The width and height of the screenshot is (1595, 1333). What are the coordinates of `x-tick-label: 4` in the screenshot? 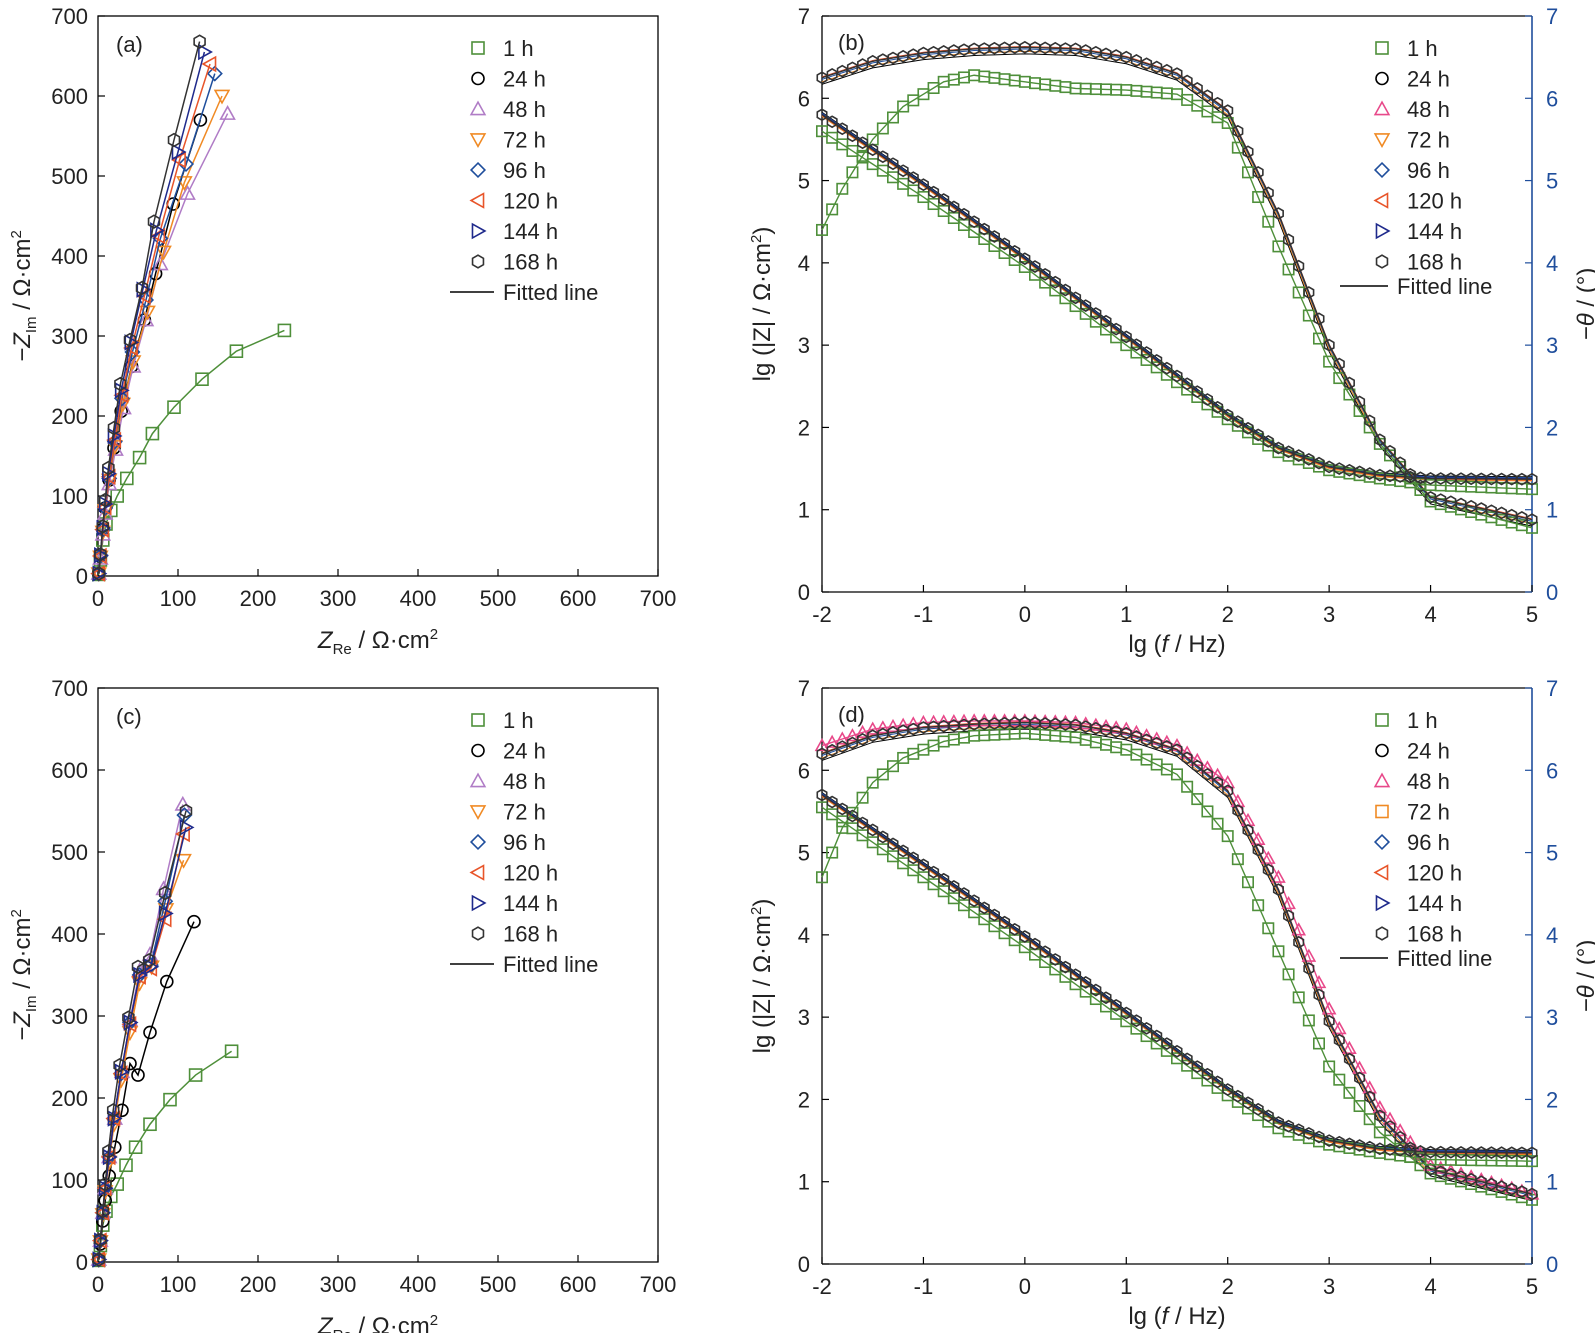 It's located at (1430, 614).